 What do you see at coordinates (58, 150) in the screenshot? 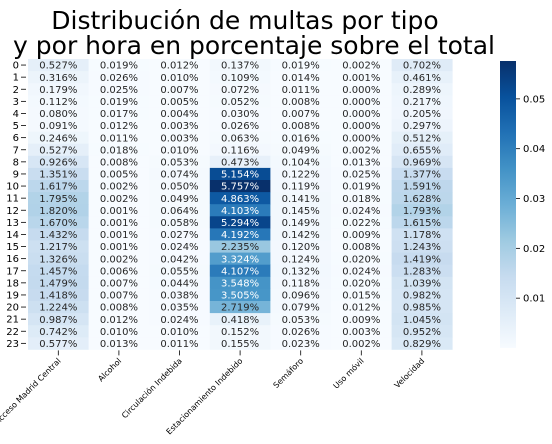
I see `cell-label: 0.527%` at bounding box center [58, 150].